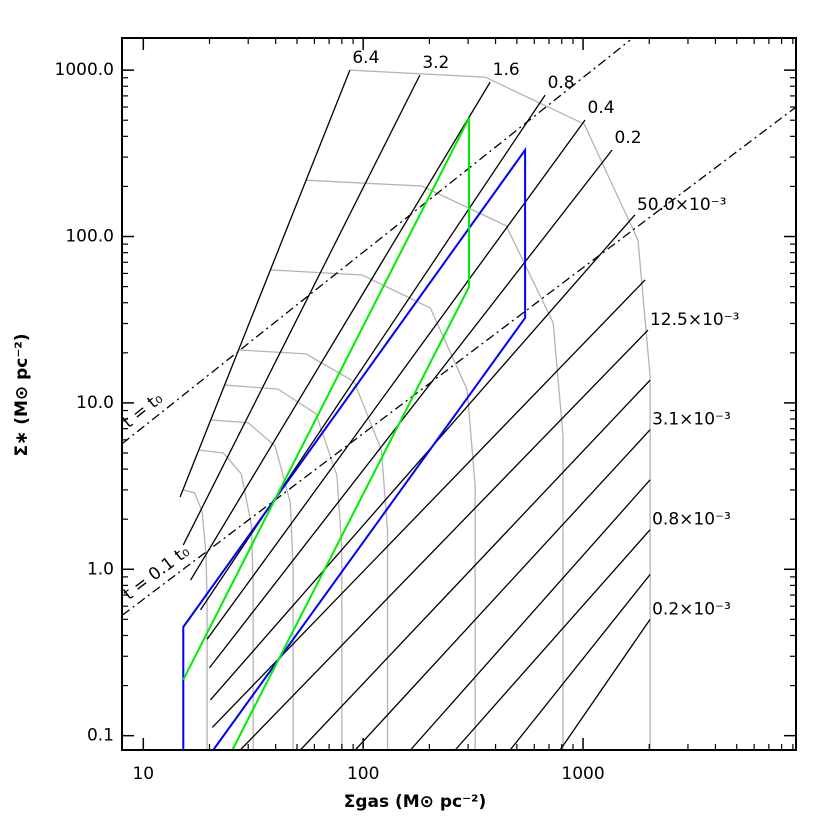 The width and height of the screenshot is (830, 830). What do you see at coordinates (84, 70) in the screenshot?
I see `y-tick-label: 1000.0` at bounding box center [84, 70].